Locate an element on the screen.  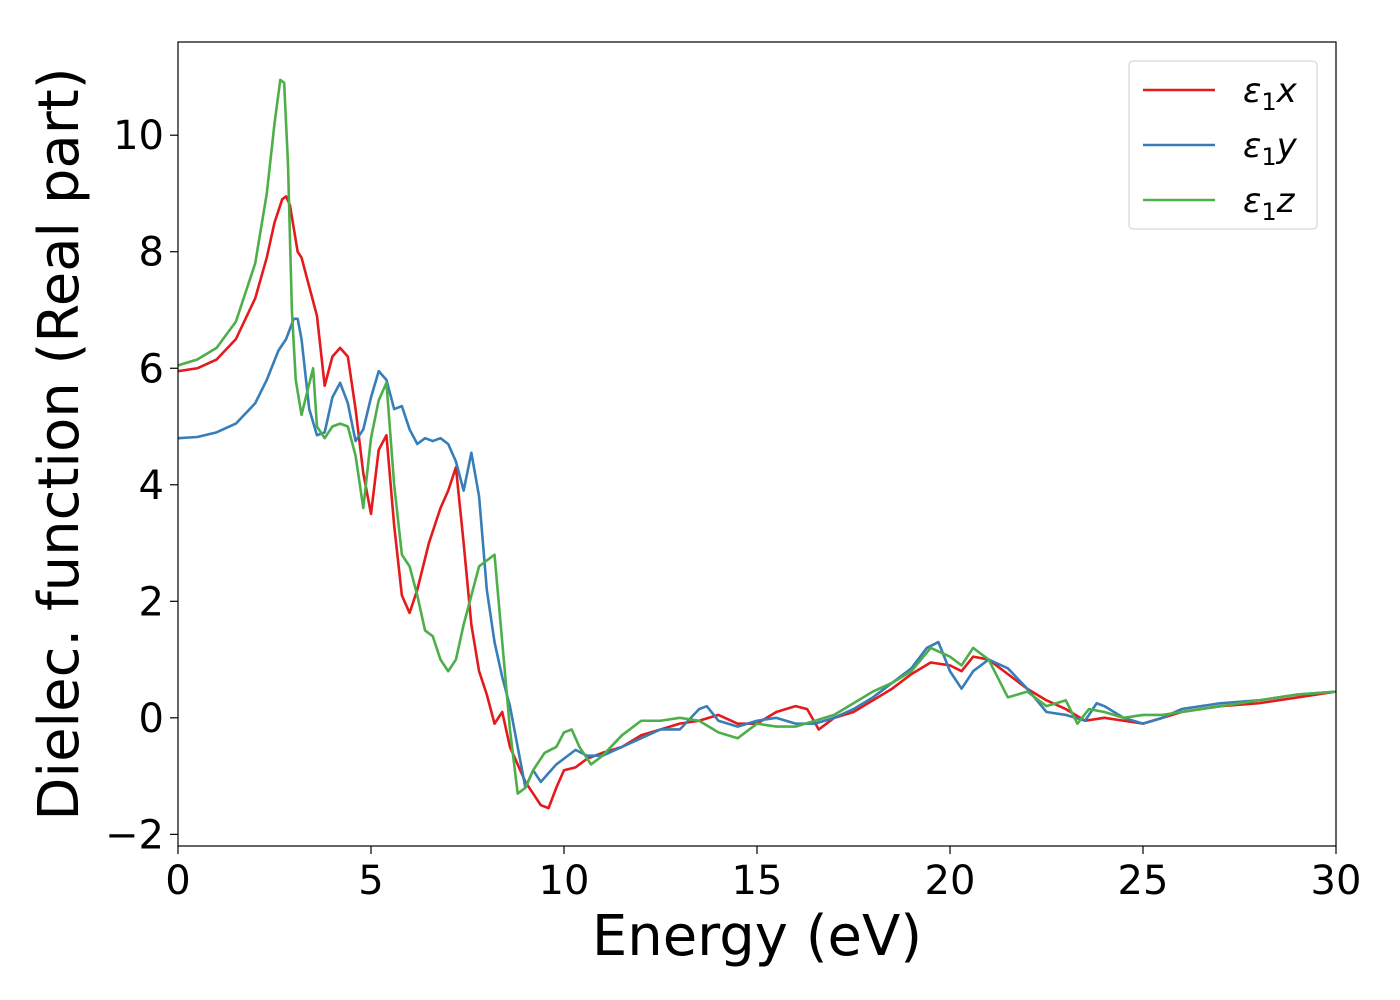
x-tick-label: 20 is located at coordinates (950, 881).